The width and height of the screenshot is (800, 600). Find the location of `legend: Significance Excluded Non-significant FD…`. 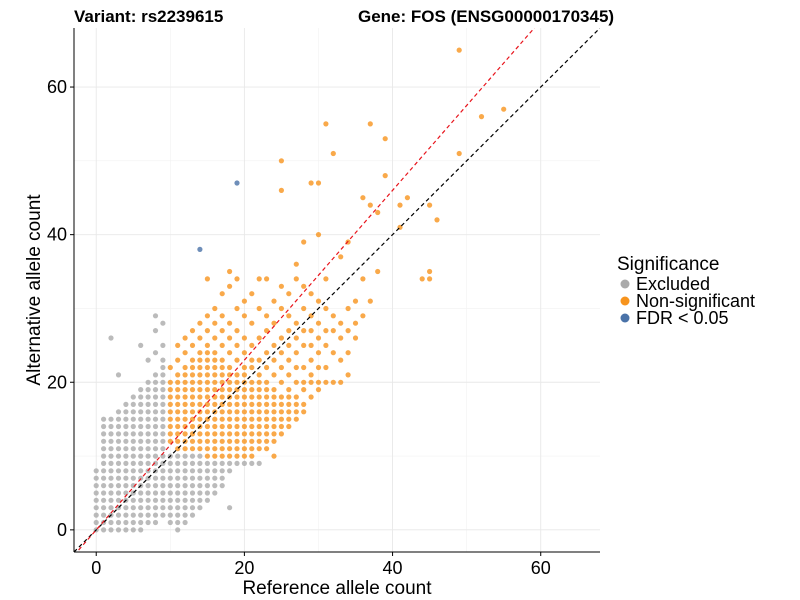

legend: Significance Excluded Non-significant FD… is located at coordinates (686, 291).